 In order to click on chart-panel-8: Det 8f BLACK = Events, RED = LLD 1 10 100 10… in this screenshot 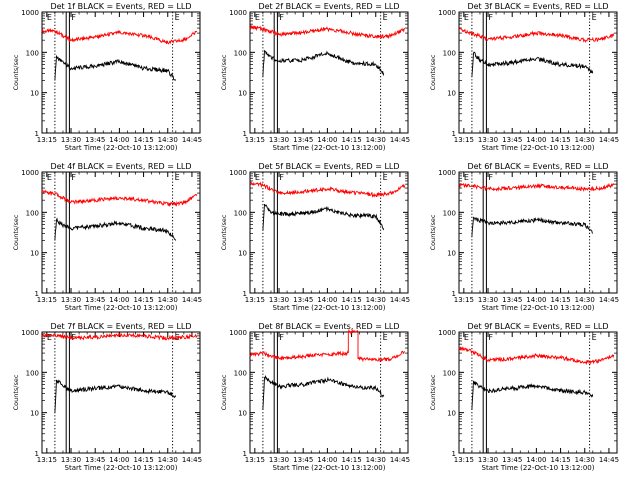, I will do `click(315, 397)`.